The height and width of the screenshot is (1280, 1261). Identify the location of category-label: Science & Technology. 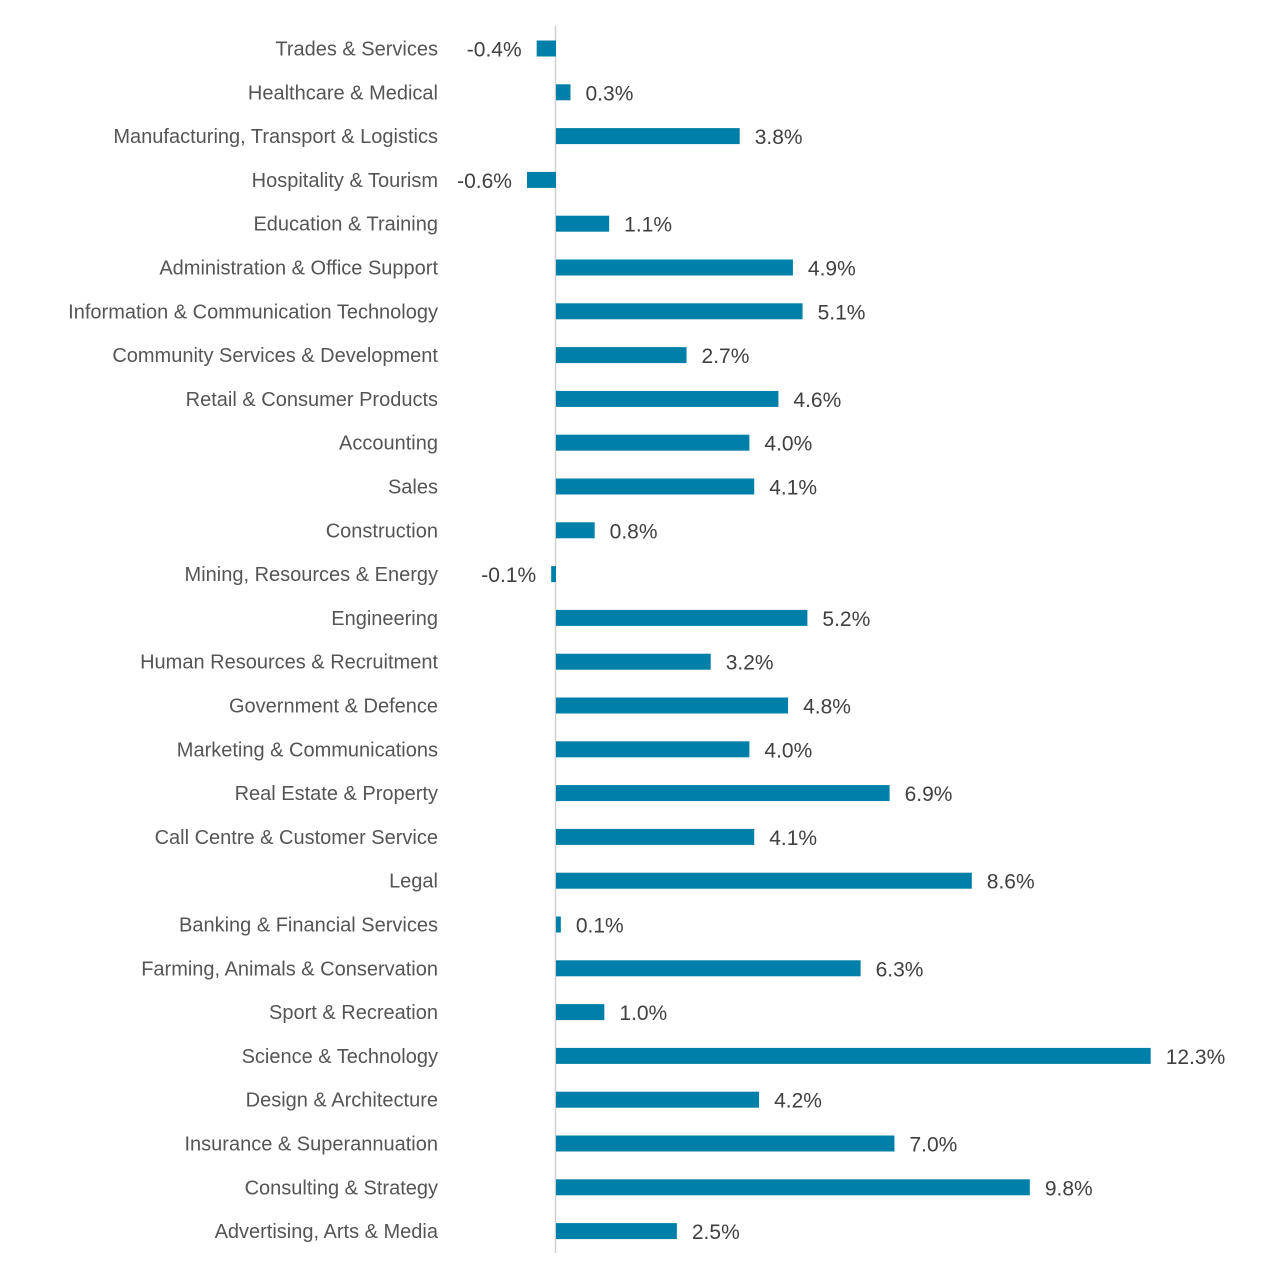
(340, 1057).